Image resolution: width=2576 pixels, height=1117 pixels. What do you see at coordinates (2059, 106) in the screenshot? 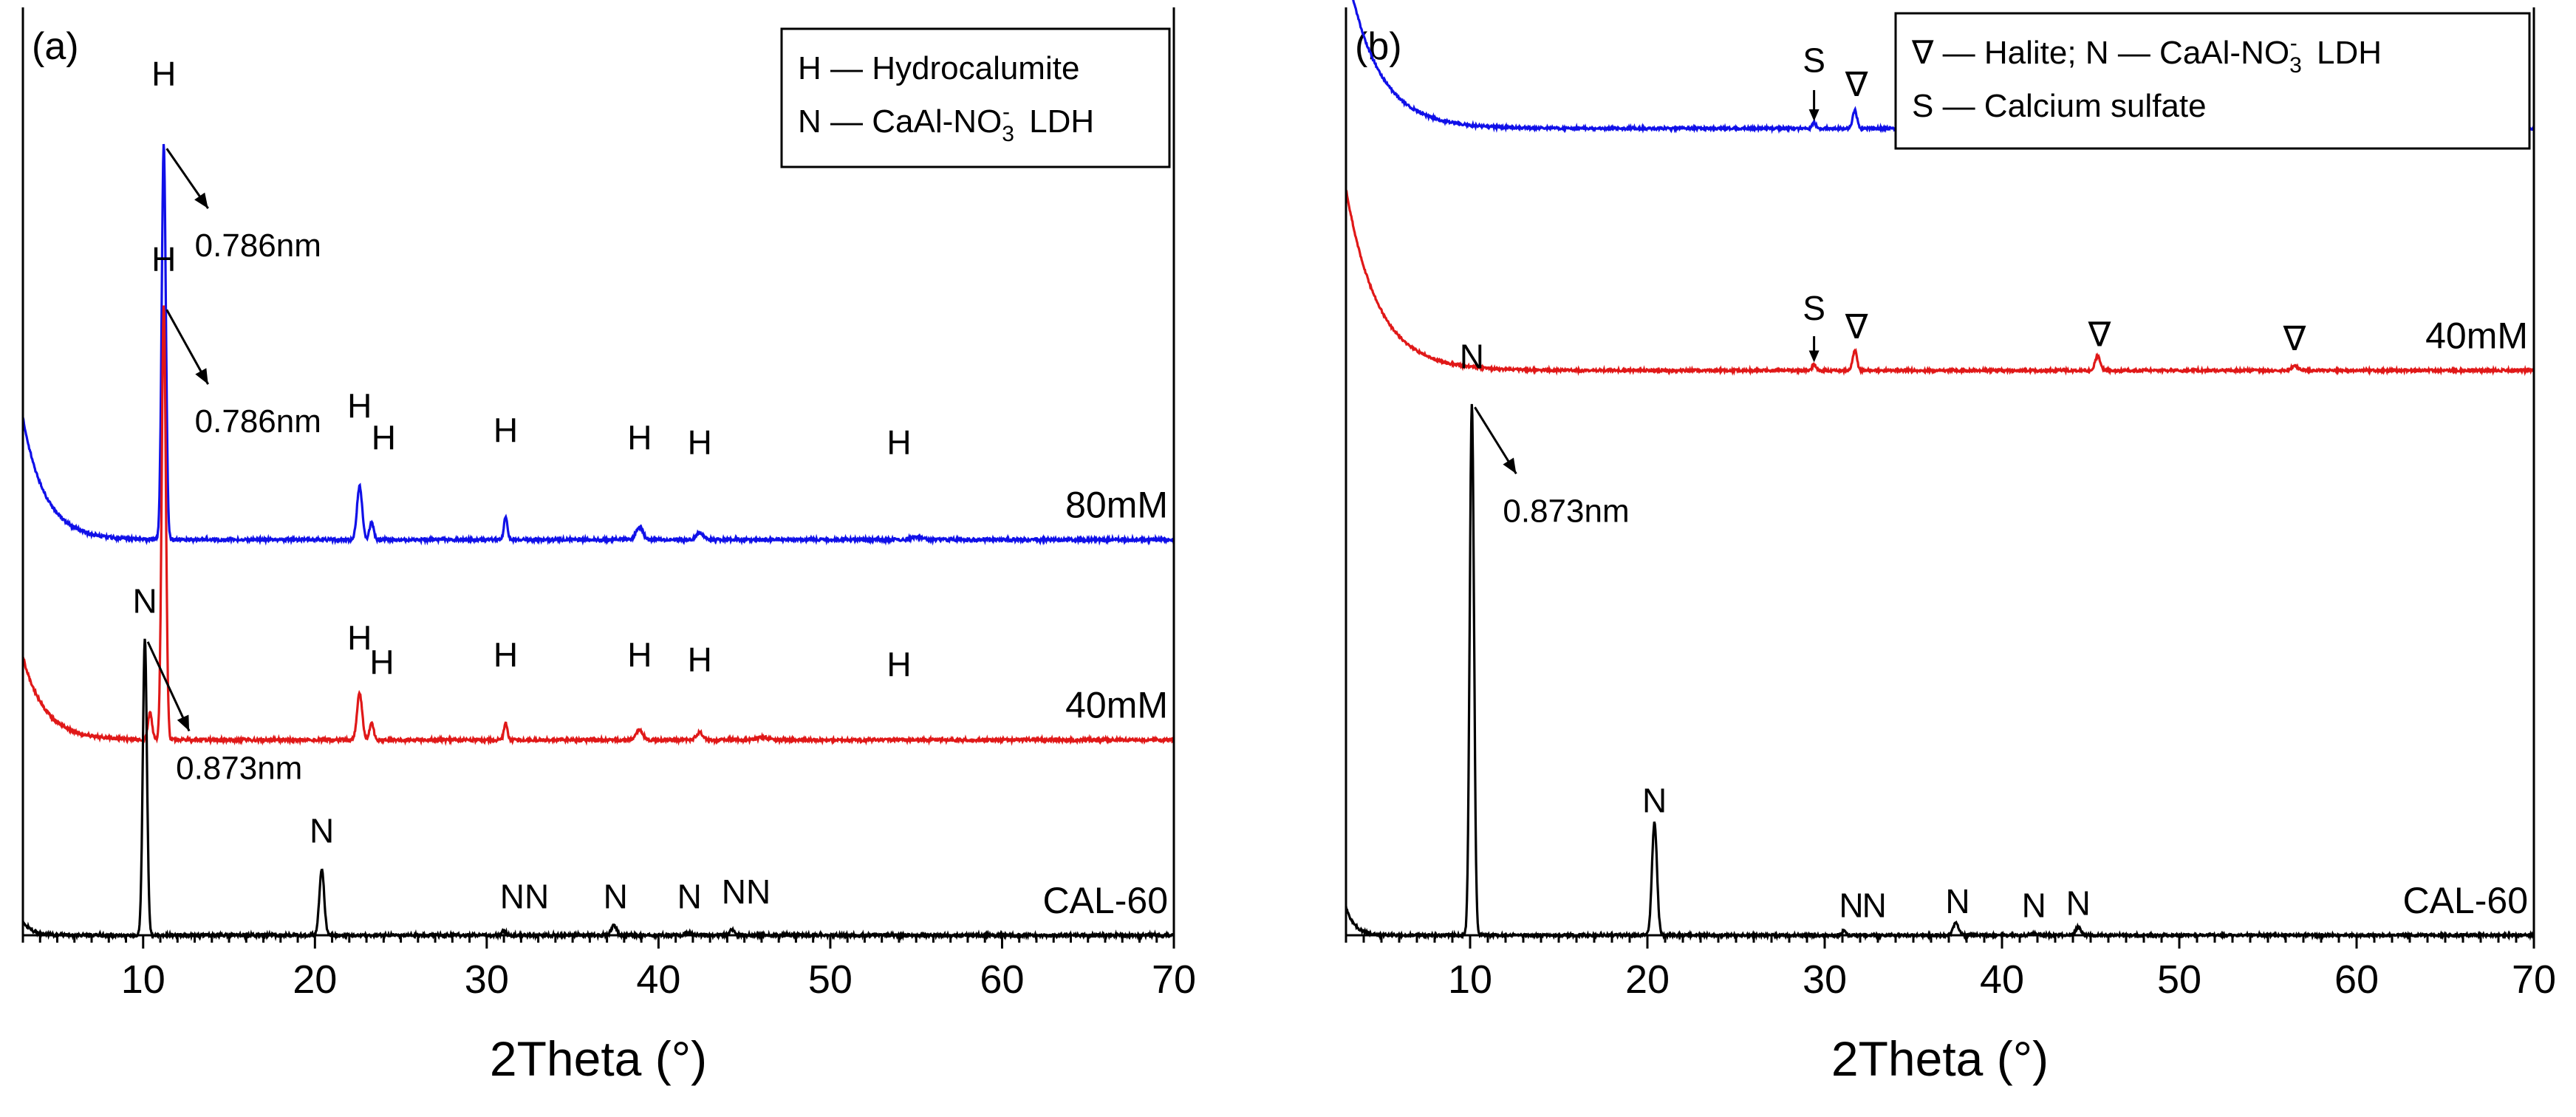
I see `legend-entry: S — Calcium sulfate` at bounding box center [2059, 106].